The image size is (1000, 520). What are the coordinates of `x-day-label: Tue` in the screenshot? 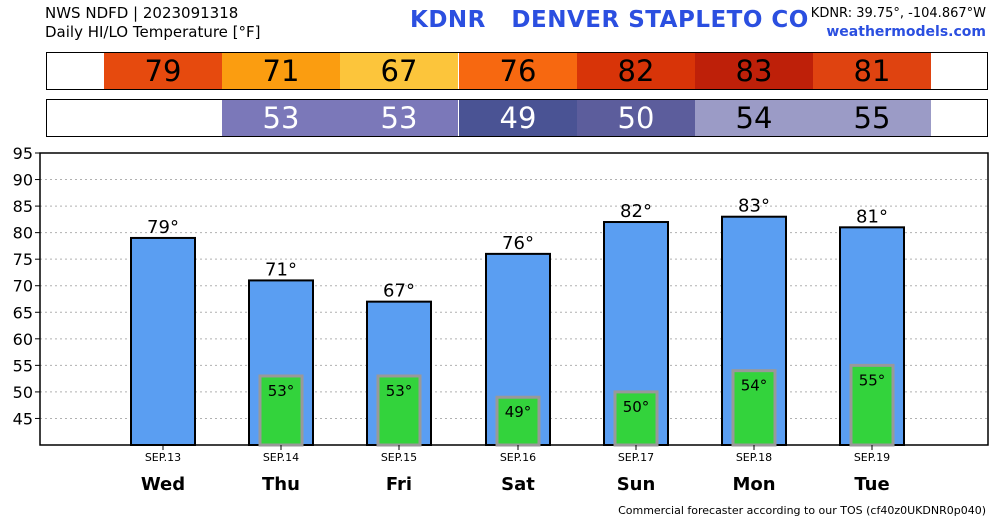 It's located at (871, 484).